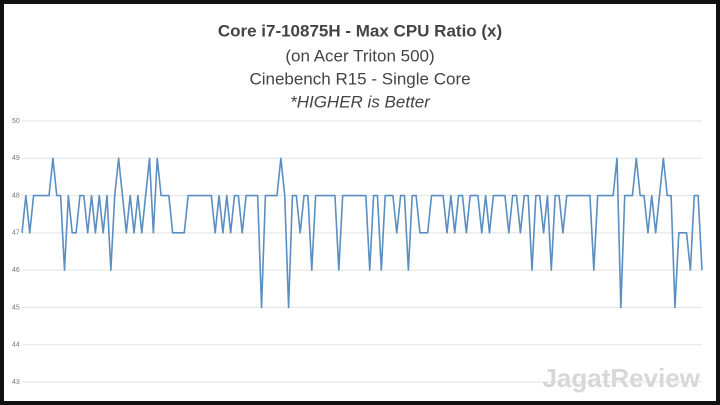 This screenshot has height=405, width=720. I want to click on y-tick-label: 46, so click(16, 270).